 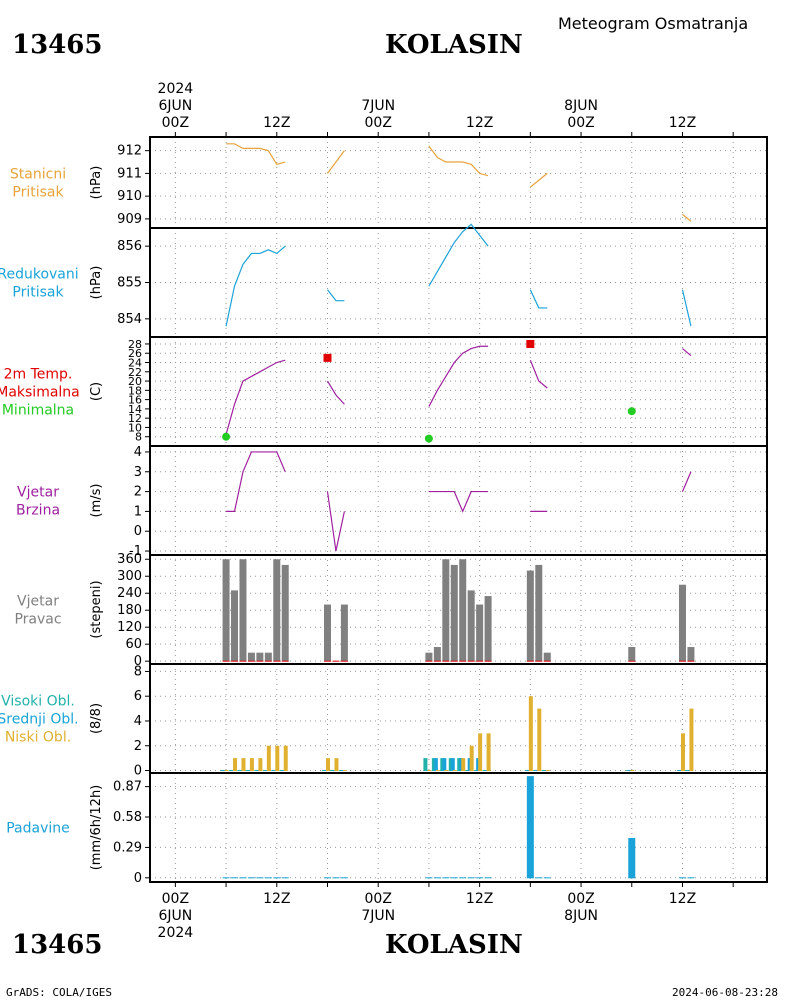 I want to click on y-tick-label: 0.58, so click(x=127, y=817).